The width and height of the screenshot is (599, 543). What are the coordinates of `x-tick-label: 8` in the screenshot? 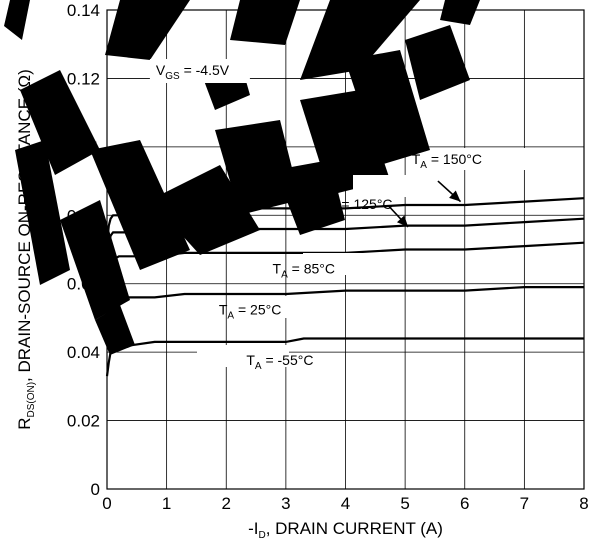 It's located at (583, 503).